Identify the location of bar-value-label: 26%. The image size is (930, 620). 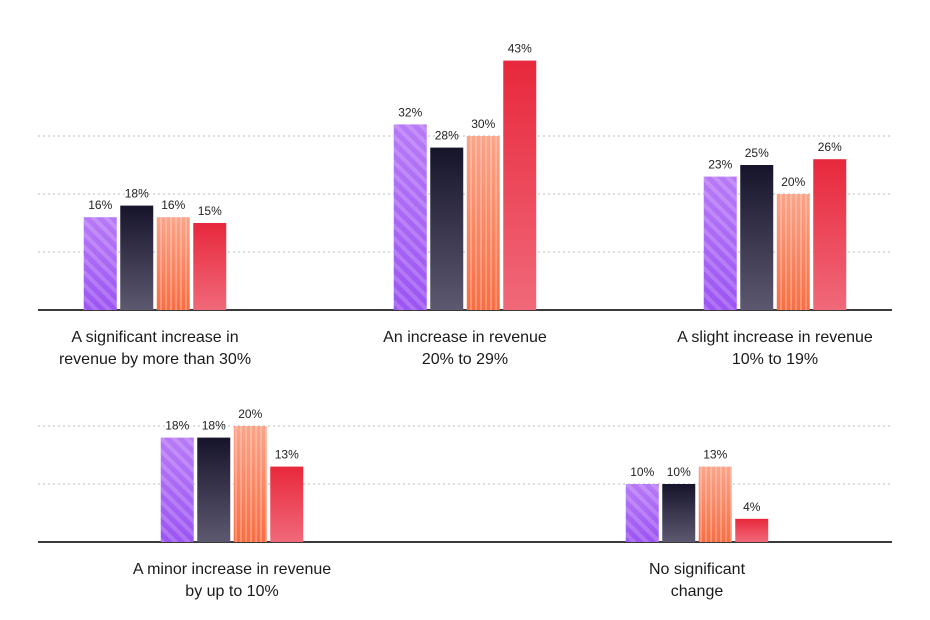
(830, 147).